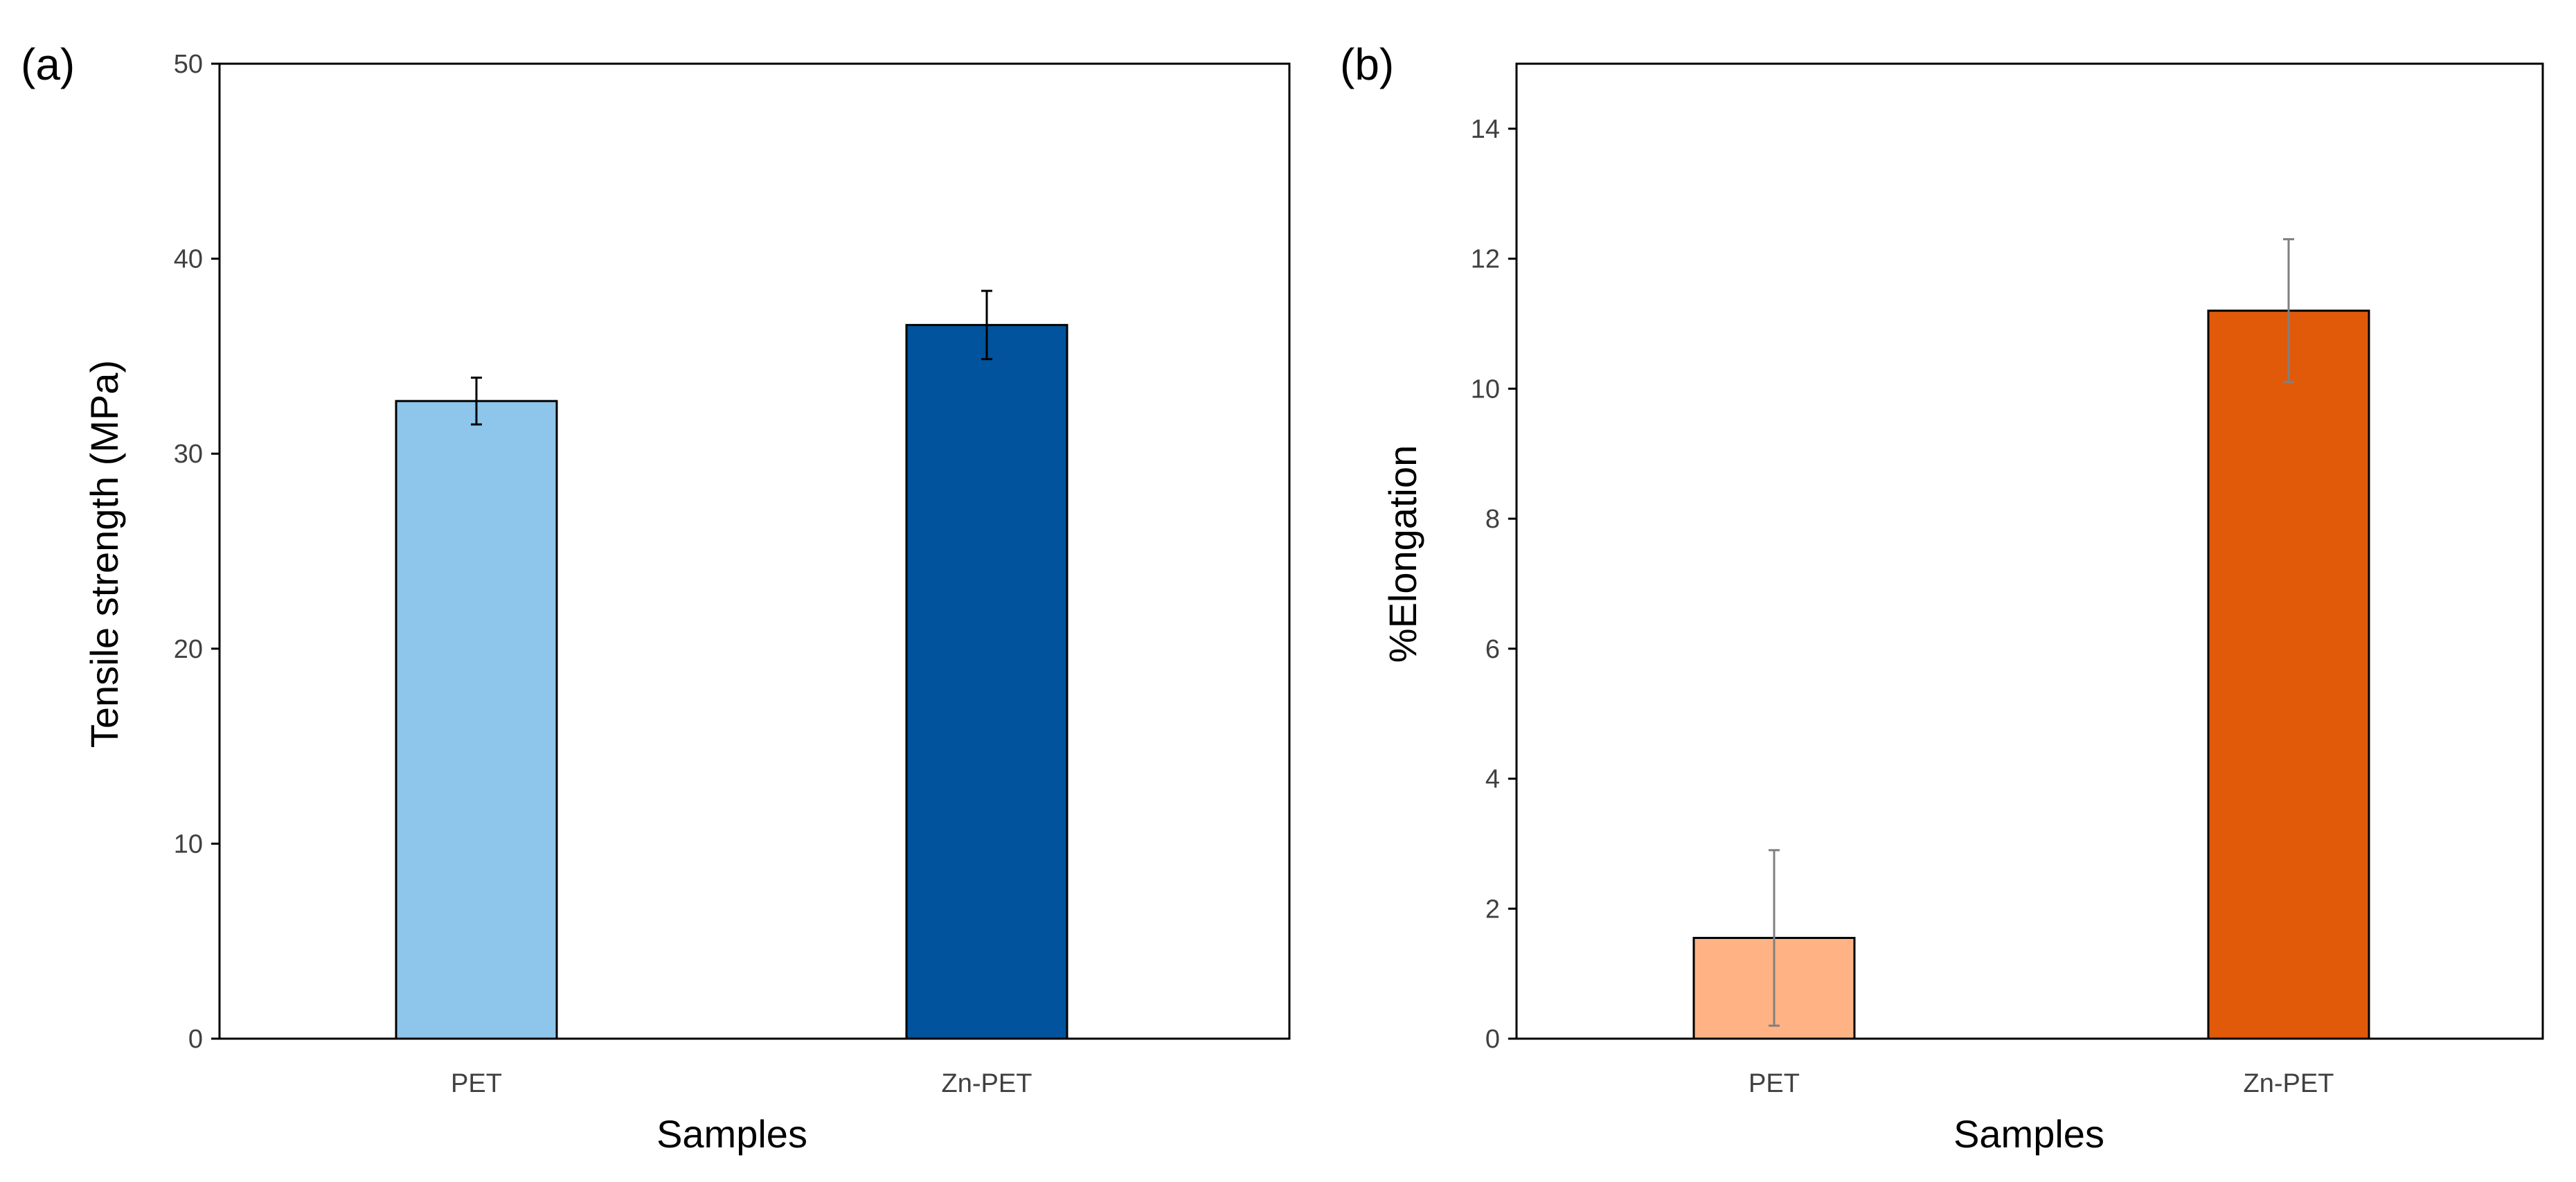 The image size is (2576, 1182). I want to click on panel-a-x-axis-title: Samples, so click(732, 1134).